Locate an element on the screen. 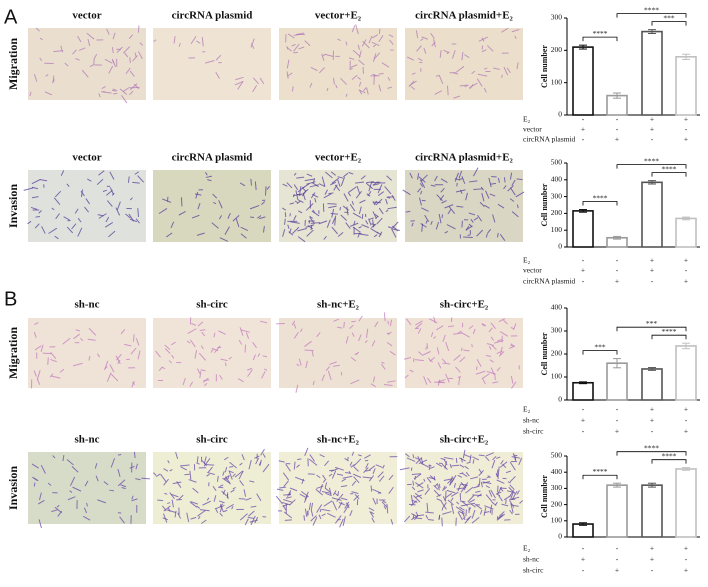 The width and height of the screenshot is (708, 587). condition-name: vector is located at coordinates (532, 270).